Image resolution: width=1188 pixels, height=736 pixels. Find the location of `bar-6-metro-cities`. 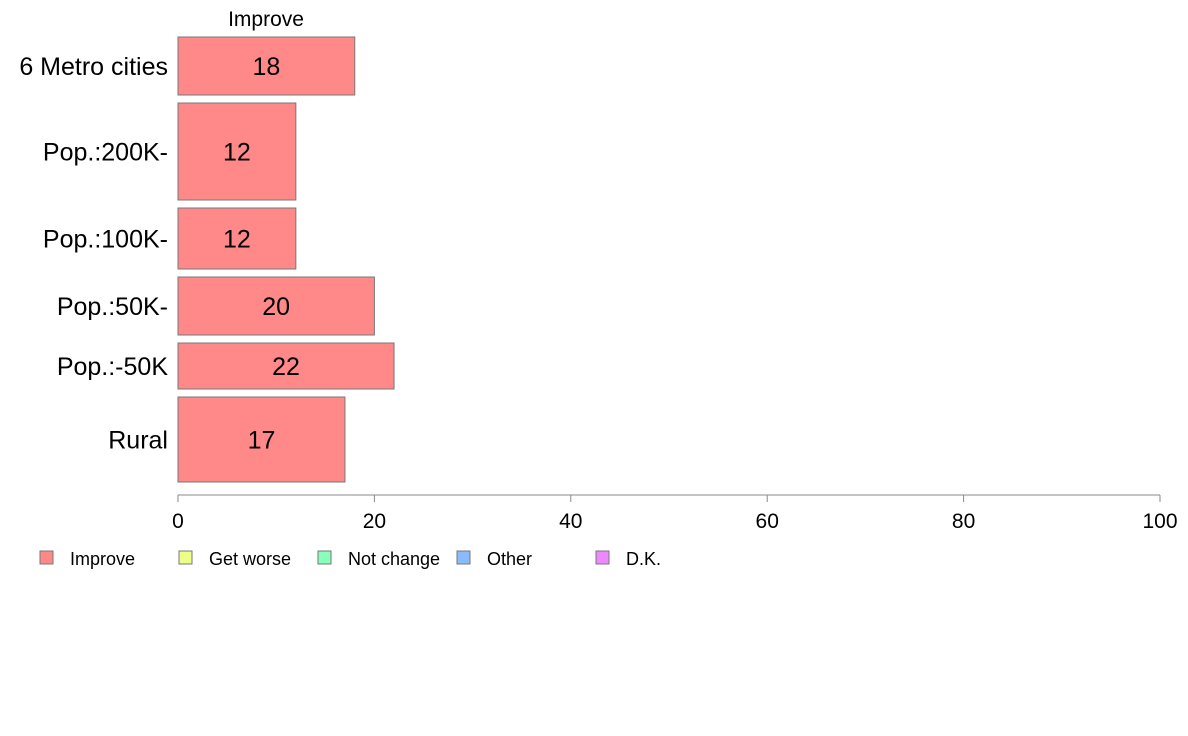

bar-6-metro-cities is located at coordinates (266, 66).